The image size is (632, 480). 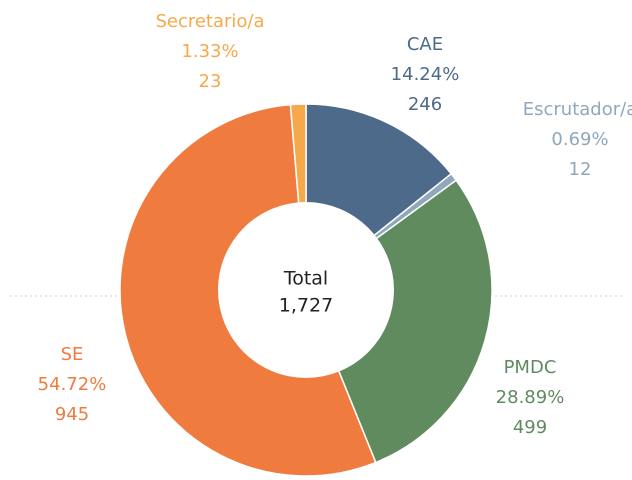 What do you see at coordinates (72, 384) in the screenshot?
I see `slice-percent: 54.72%` at bounding box center [72, 384].